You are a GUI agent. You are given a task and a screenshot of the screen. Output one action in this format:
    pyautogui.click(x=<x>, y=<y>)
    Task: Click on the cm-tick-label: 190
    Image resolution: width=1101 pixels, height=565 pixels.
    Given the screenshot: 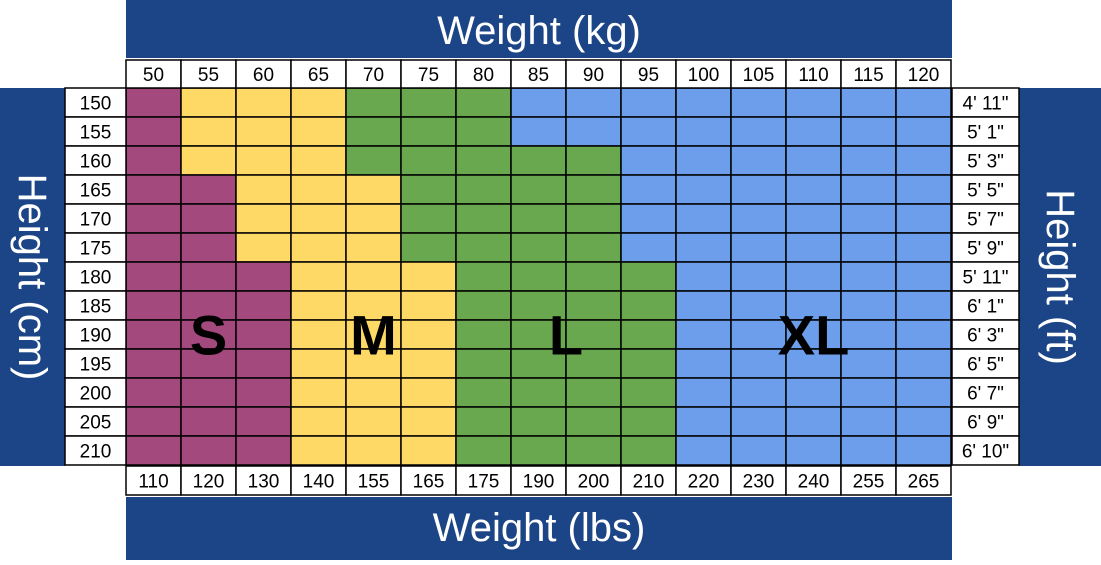 What is the action you would take?
    pyautogui.click(x=96, y=336)
    